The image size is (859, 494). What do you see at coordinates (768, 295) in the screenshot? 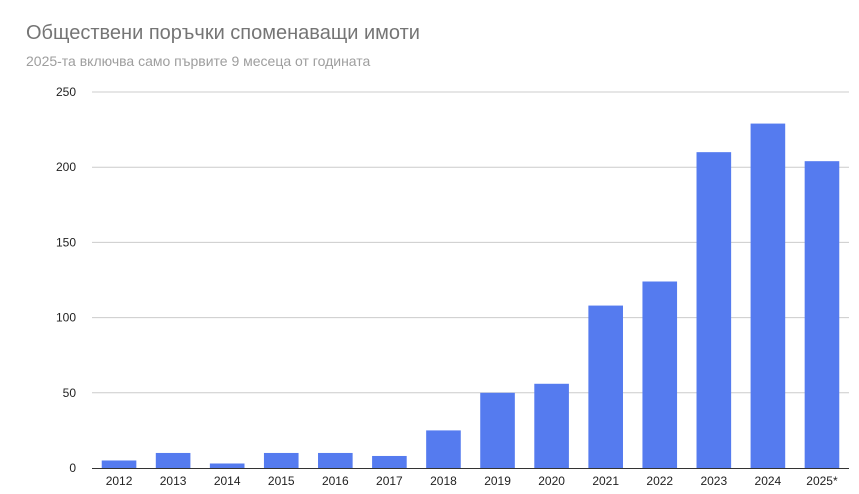
I see `bar-2024` at bounding box center [768, 295].